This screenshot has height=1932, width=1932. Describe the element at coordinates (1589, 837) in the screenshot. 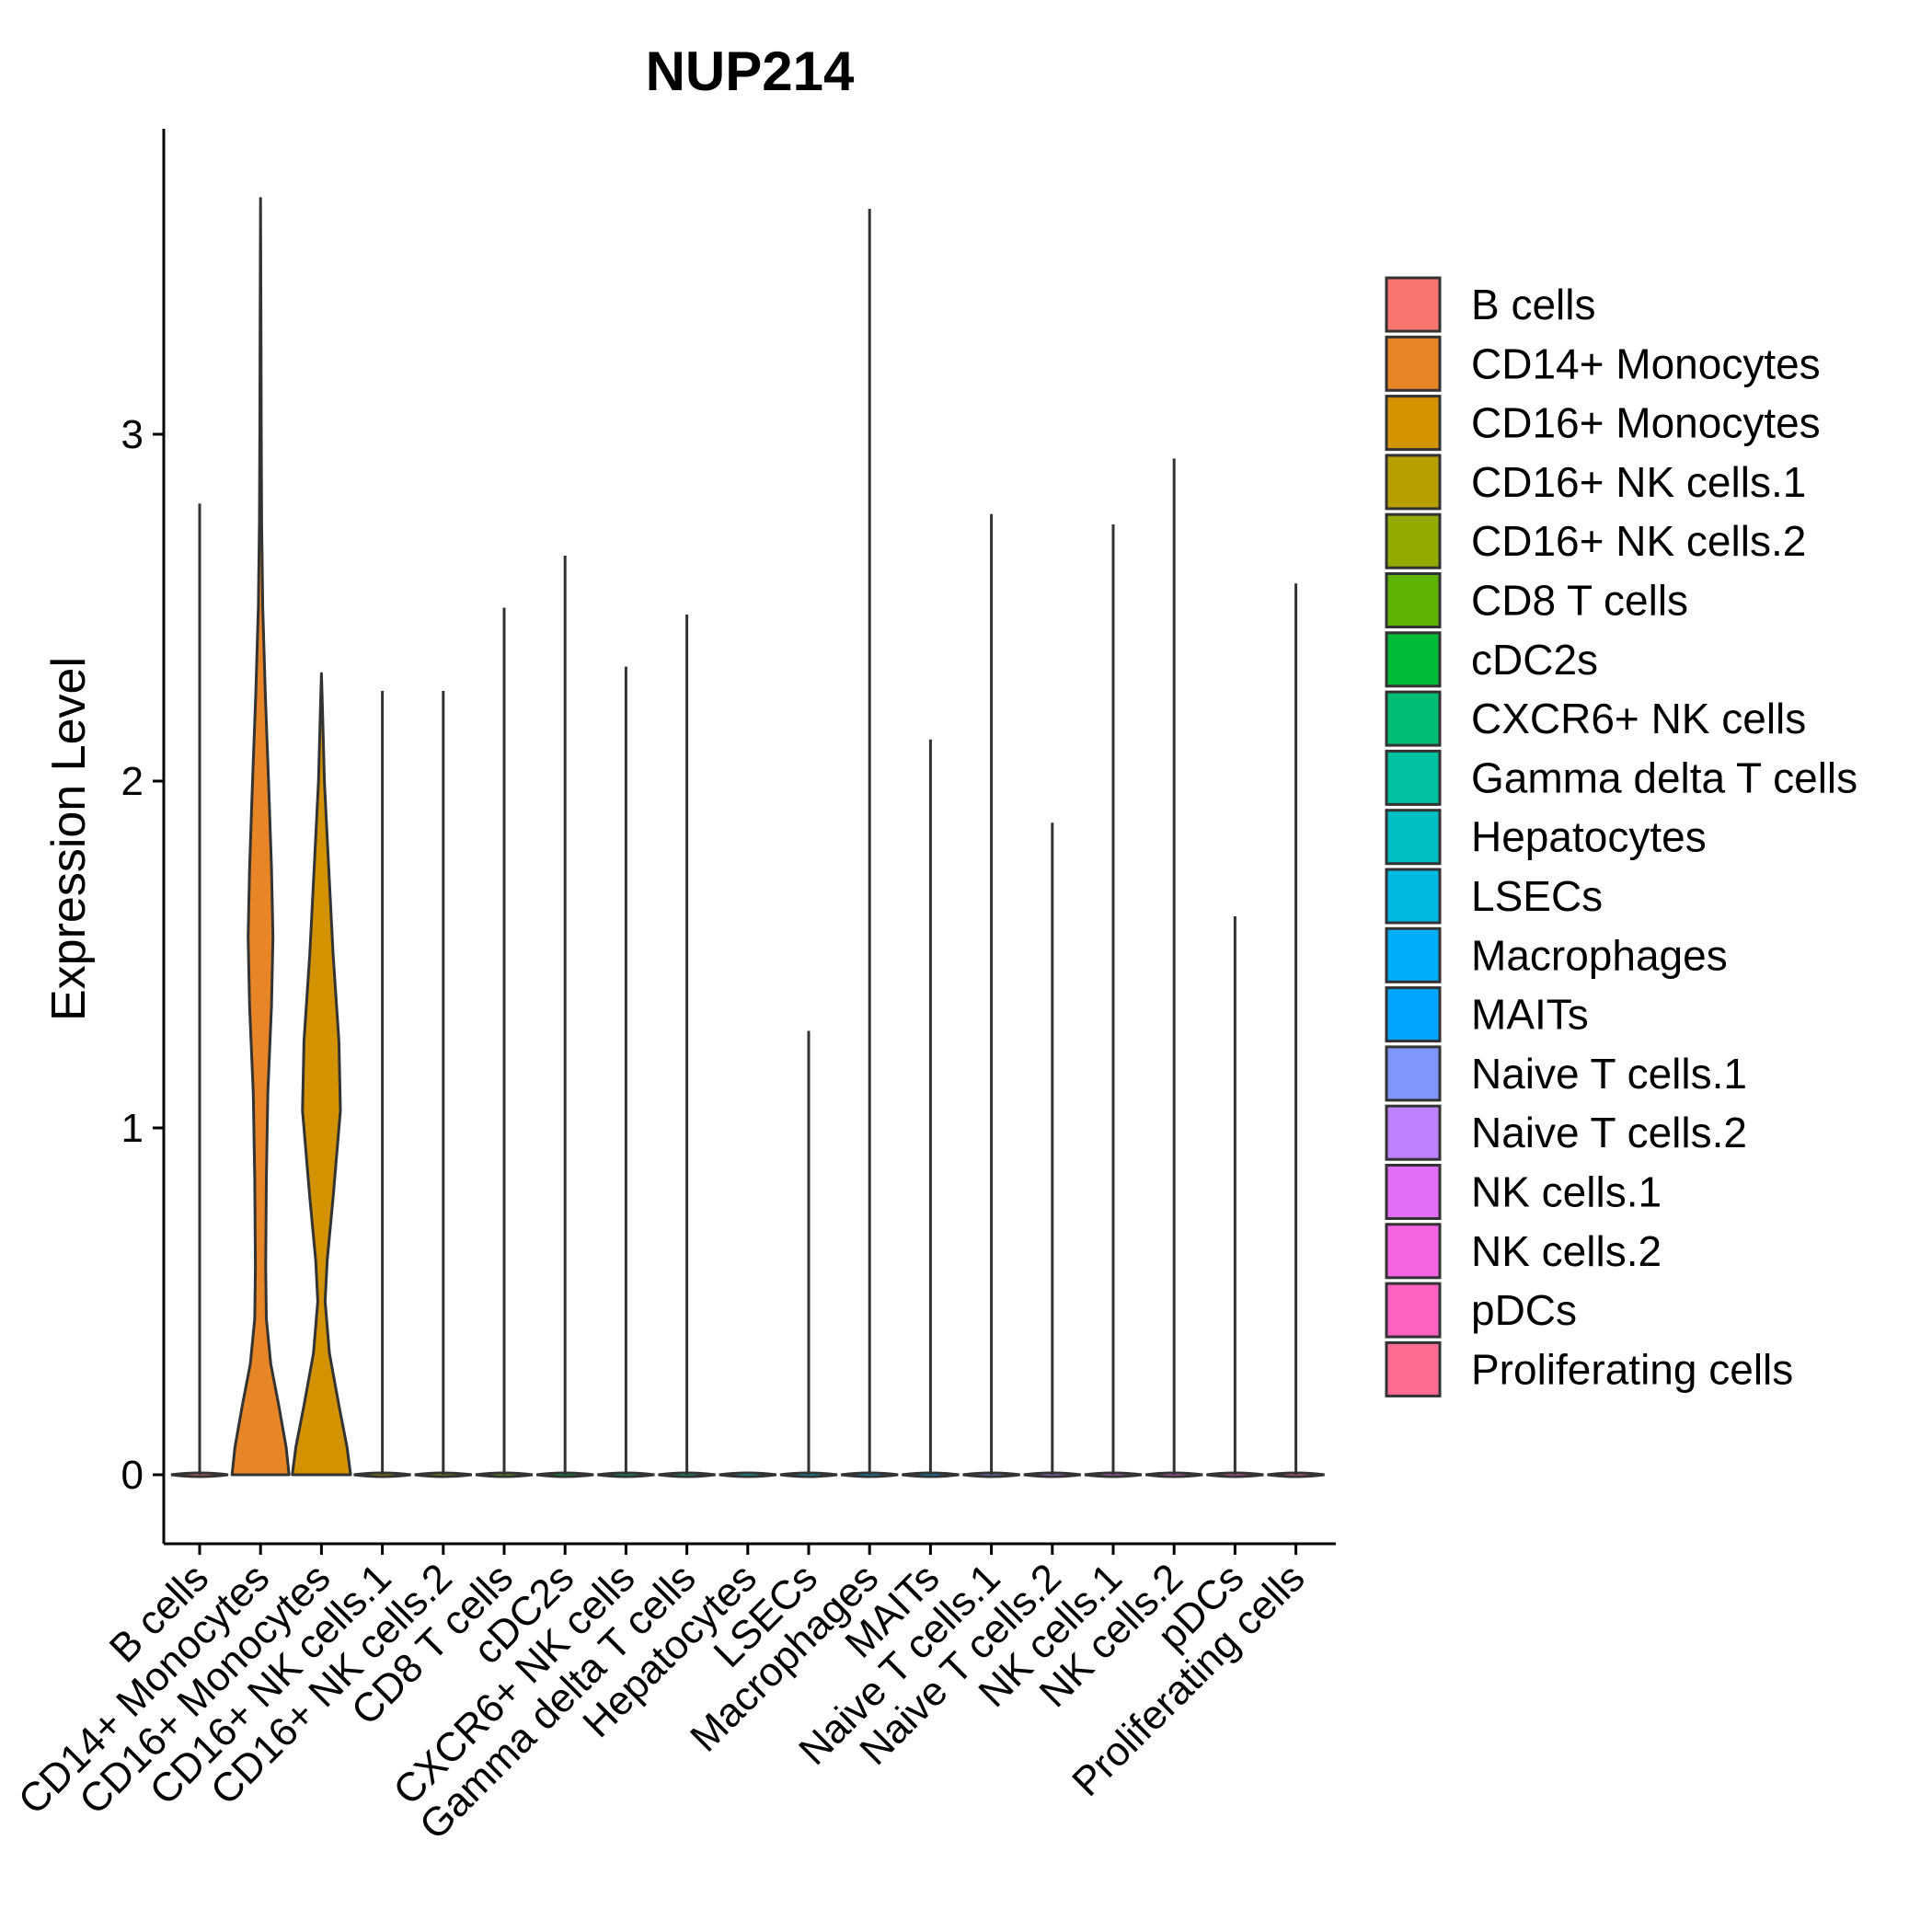

I see `legend-label-hepatocytes: Hepatocytes` at that location.